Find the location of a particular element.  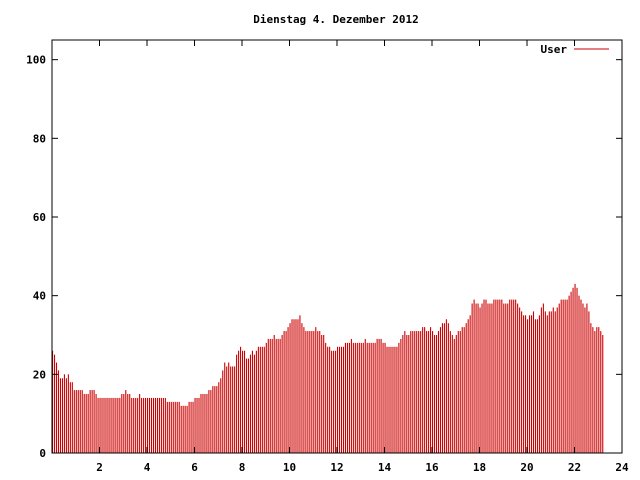

x-tick-label: 18 is located at coordinates (479, 467).